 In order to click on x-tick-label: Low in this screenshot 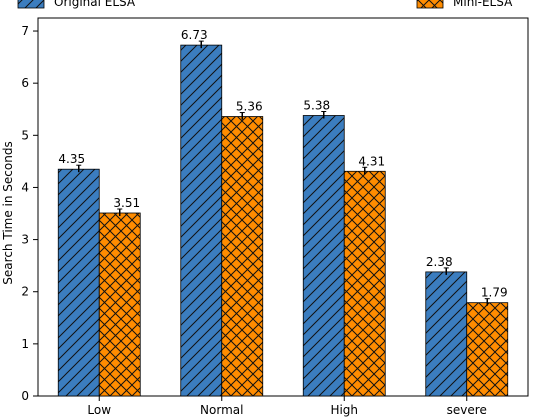, I will do `click(99, 410)`.